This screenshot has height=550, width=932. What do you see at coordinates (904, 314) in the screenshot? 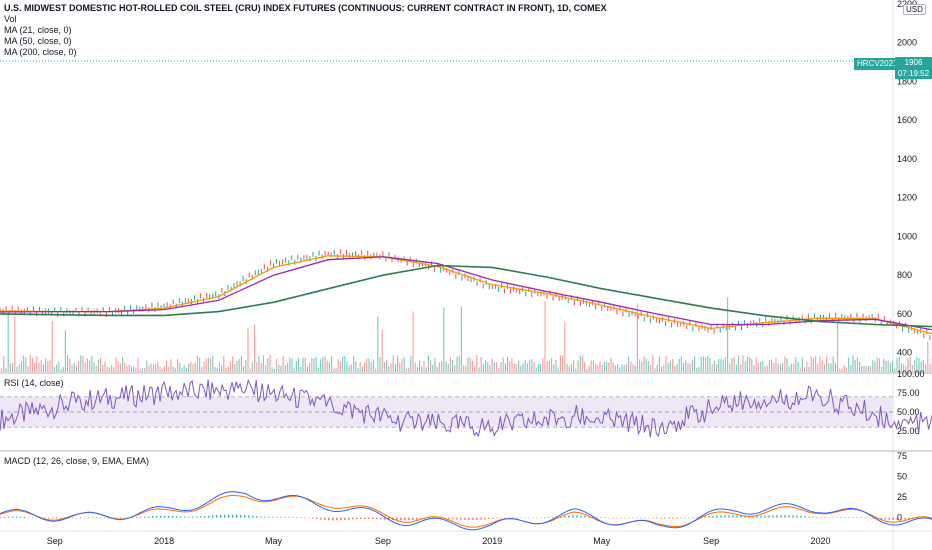
I see `price-tick-label: 600` at bounding box center [904, 314].